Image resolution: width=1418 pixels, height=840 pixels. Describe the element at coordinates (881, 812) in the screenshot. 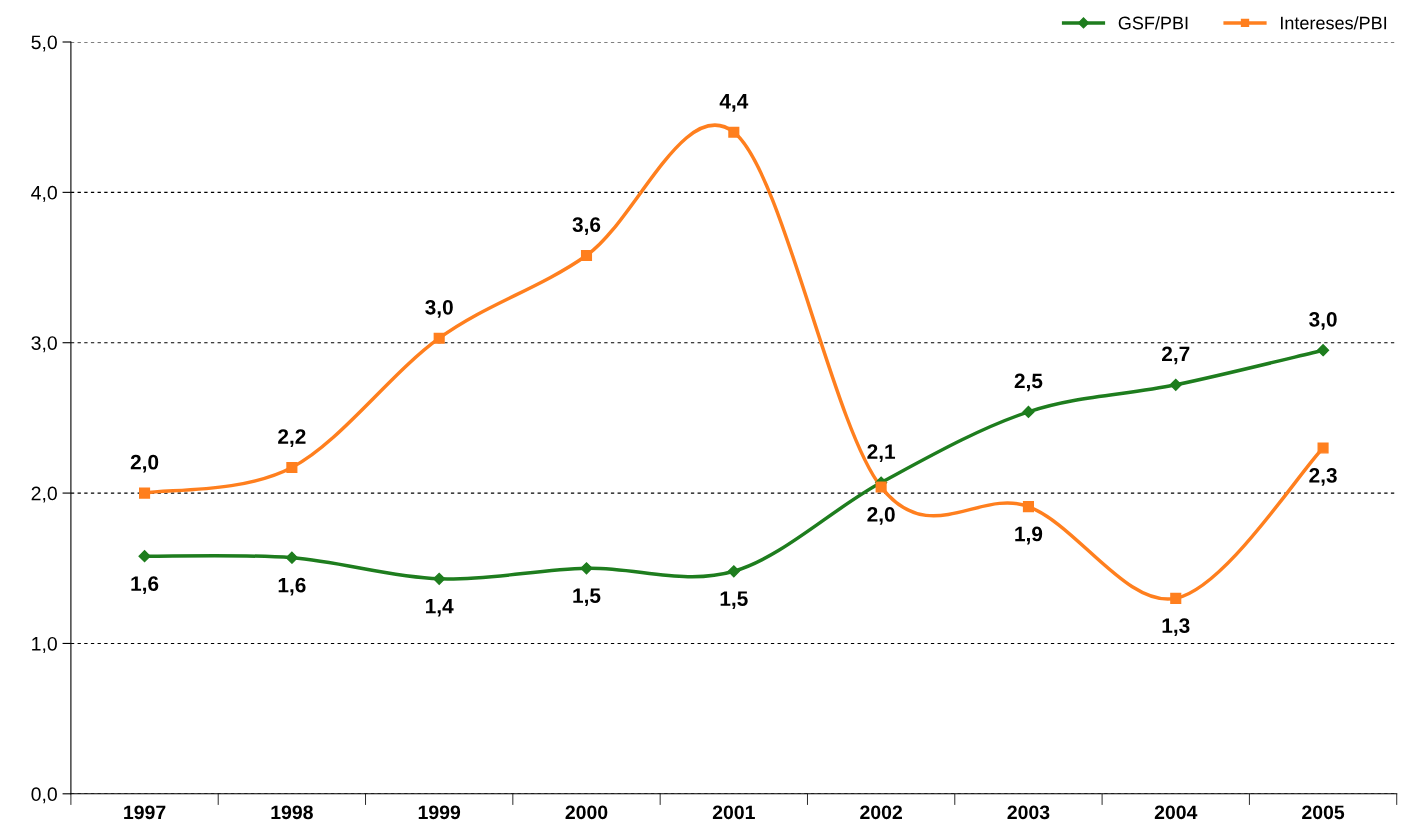

I see `x-tick-label: 2002` at that location.